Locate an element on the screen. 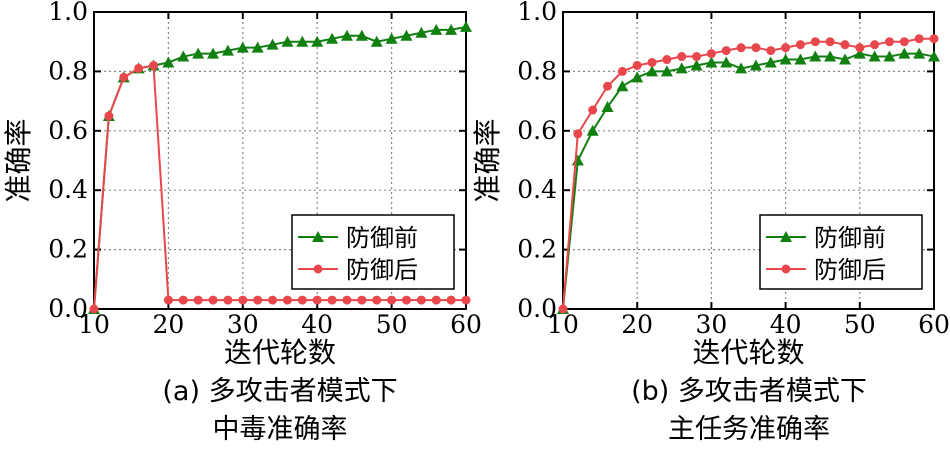  legend-marker-triangle is located at coordinates (318, 236).